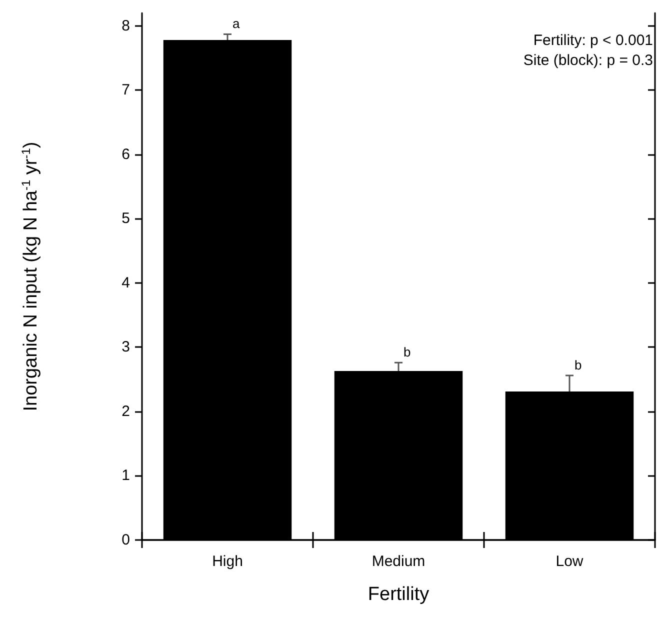 This screenshot has height=629, width=664. I want to click on x-tick-label: Low, so click(570, 561).